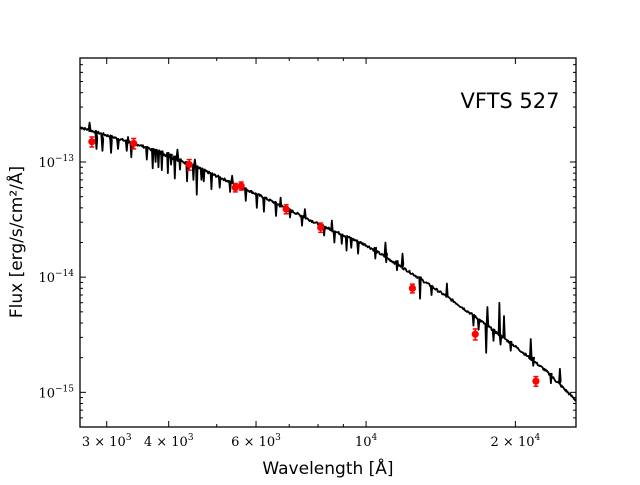  Describe the element at coordinates (56, 162) in the screenshot. I see `y-tick-label: 10−13` at that location.